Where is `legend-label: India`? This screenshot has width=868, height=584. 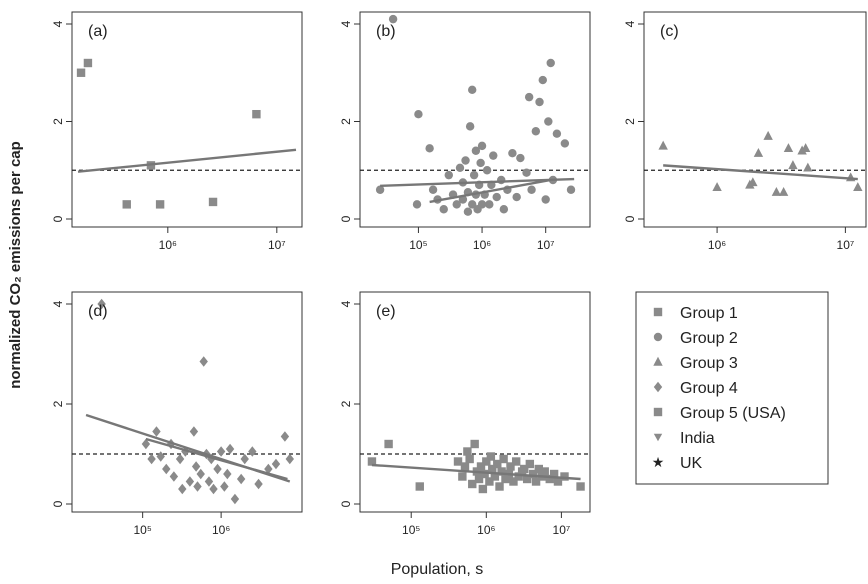 legend-label: India is located at coordinates (697, 438).